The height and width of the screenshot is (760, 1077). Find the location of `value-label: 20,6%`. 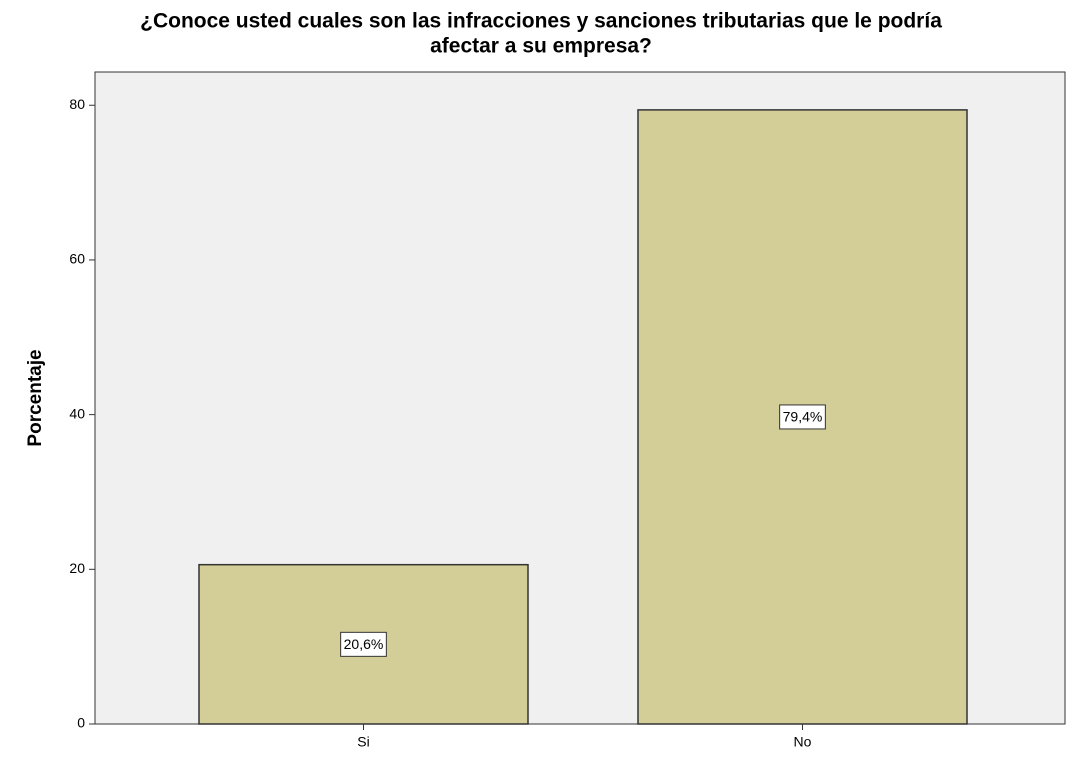

value-label: 20,6% is located at coordinates (364, 644).